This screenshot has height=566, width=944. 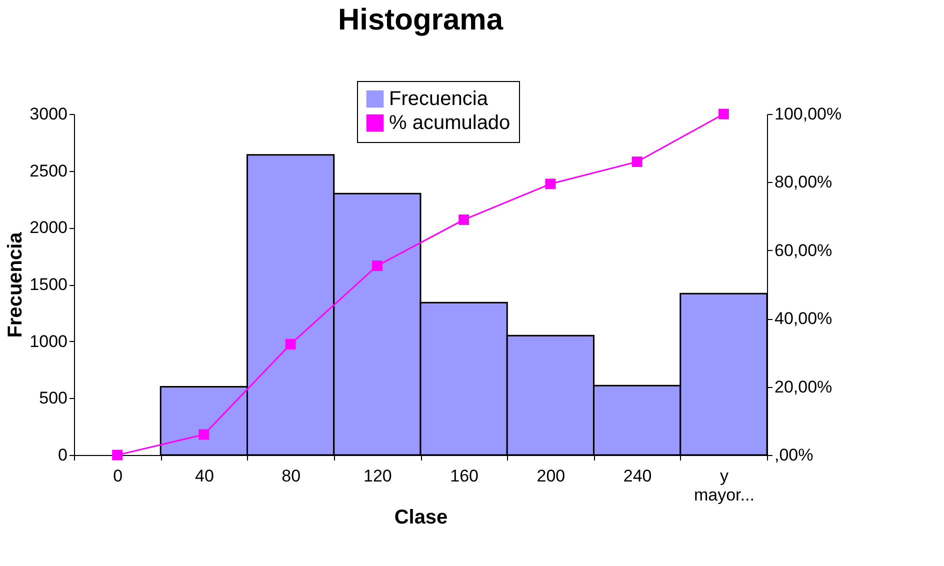 What do you see at coordinates (15, 284) in the screenshot?
I see `y-axis-title: Frecuencia` at bounding box center [15, 284].